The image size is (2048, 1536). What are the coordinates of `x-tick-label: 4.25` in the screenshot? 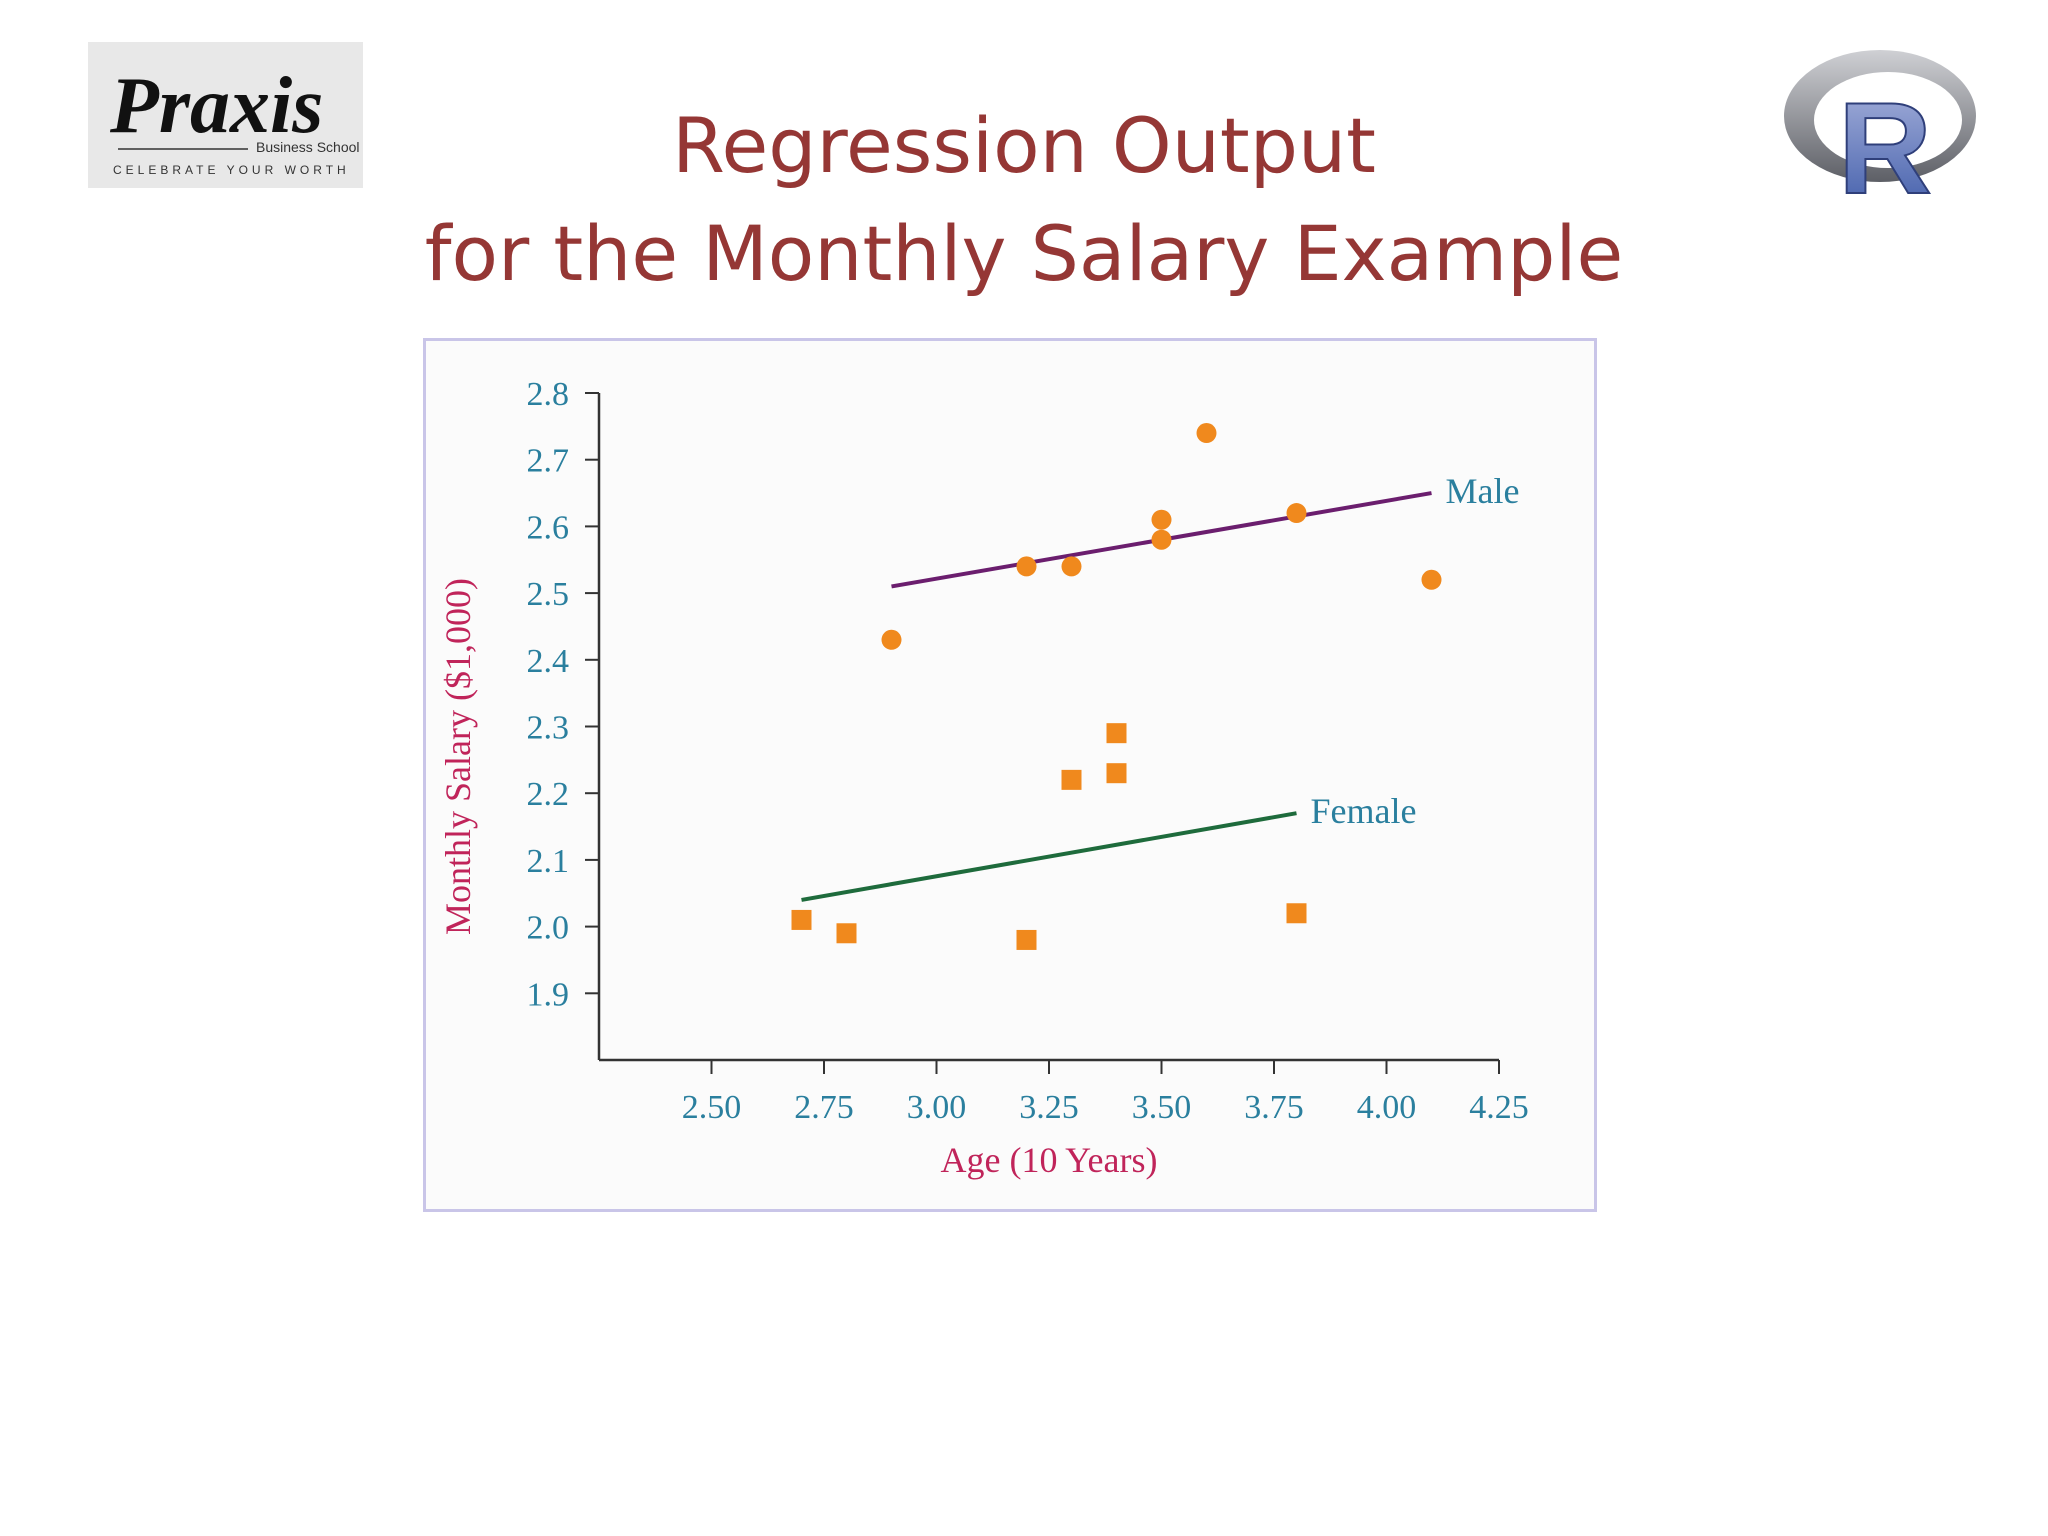 It's located at (1499, 1107).